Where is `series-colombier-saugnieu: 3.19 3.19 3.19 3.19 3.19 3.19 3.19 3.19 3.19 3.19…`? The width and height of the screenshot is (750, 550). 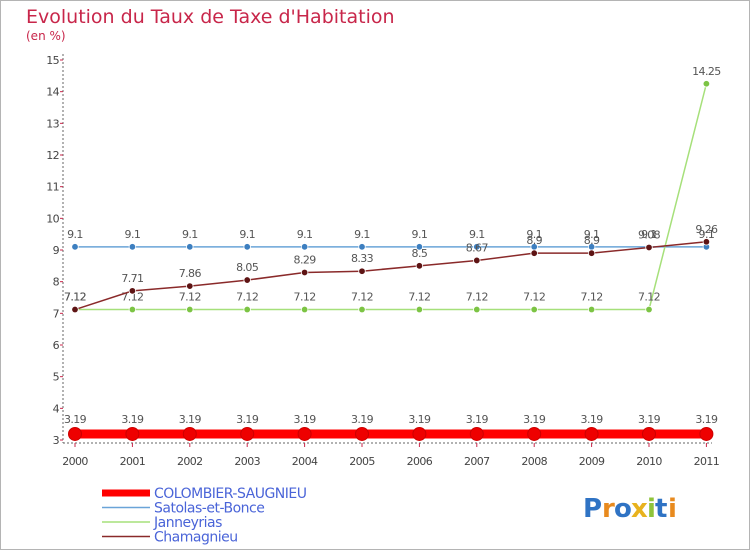 series-colombier-saugnieu: 3.19 3.19 3.19 3.19 3.19 3.19 3.19 3.19 3.19 3.19… is located at coordinates (391, 427).